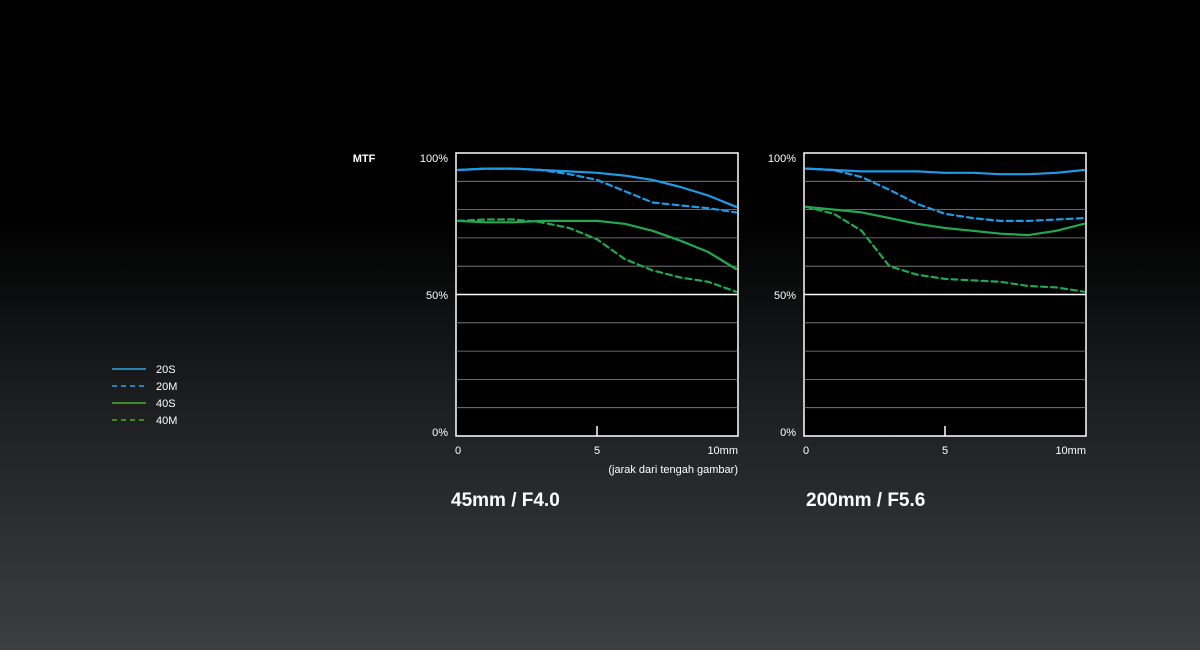 The image size is (1200, 650). Describe the element at coordinates (166, 387) in the screenshot. I see `legend-label-20m: 20M` at that location.